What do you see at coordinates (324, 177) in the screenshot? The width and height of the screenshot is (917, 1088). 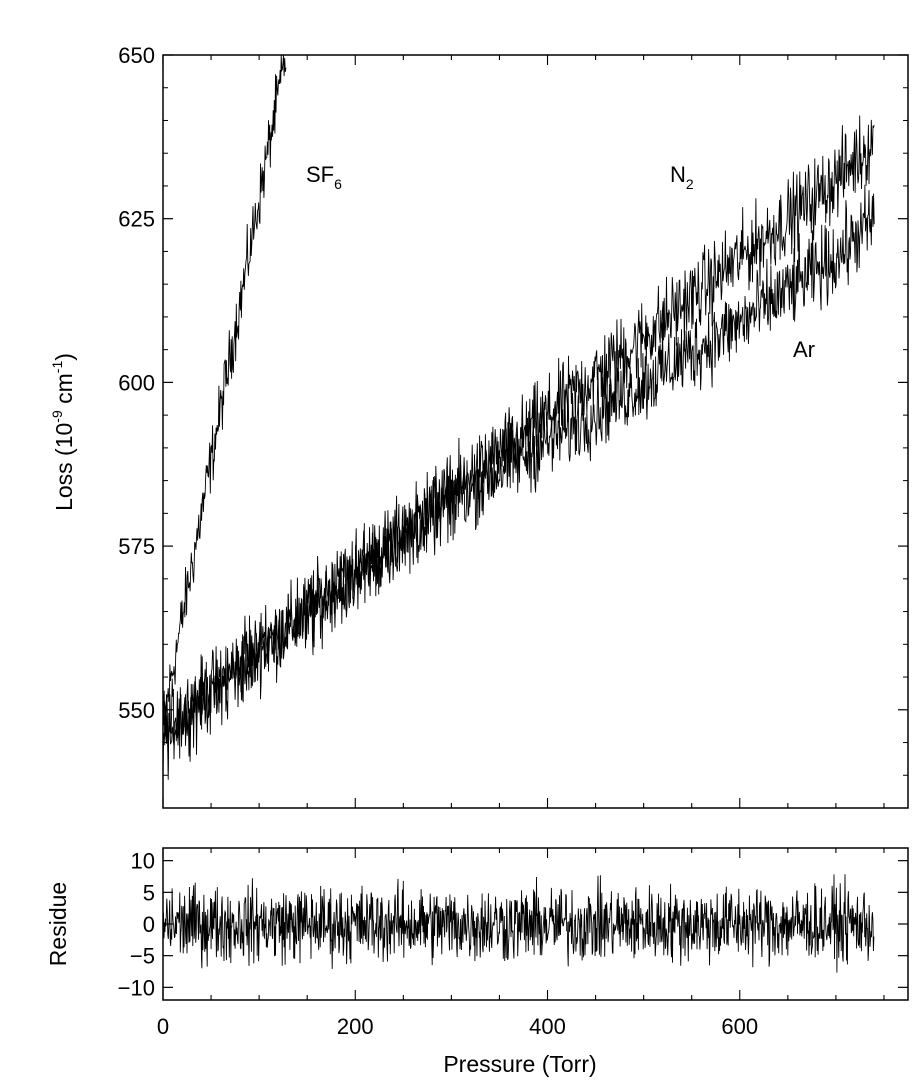 I see `series-label-sf6: SF6` at bounding box center [324, 177].